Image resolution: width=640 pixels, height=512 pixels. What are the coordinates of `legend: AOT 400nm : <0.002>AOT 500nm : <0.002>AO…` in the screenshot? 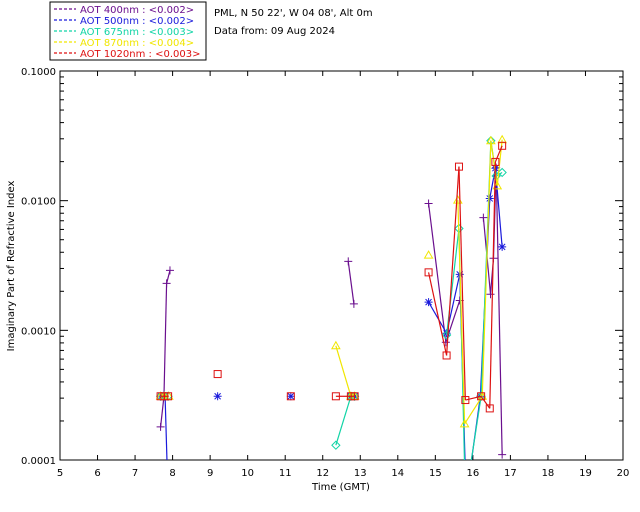 It's located at (127, 32).